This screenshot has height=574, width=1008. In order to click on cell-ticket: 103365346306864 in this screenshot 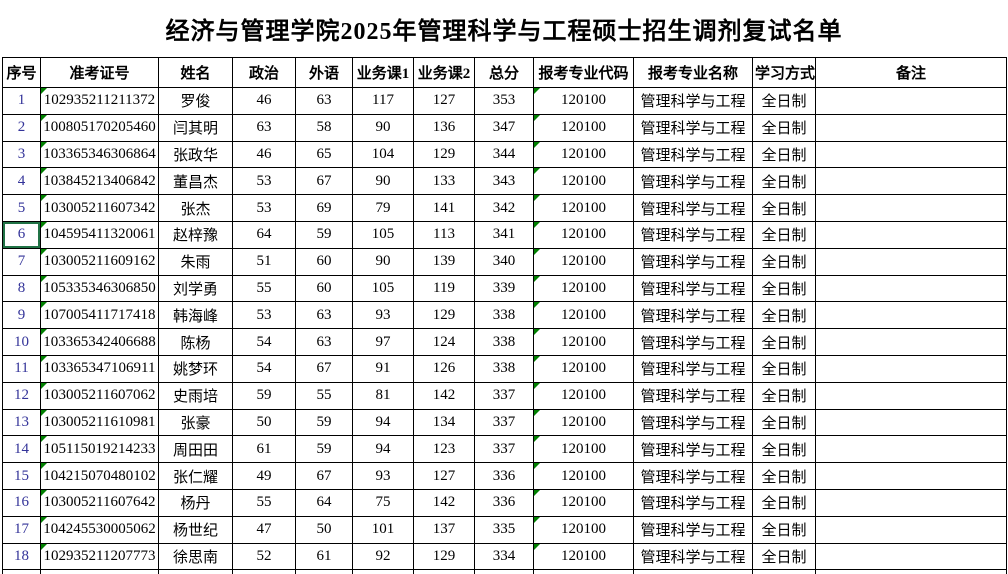, I will do `click(99, 154)`.